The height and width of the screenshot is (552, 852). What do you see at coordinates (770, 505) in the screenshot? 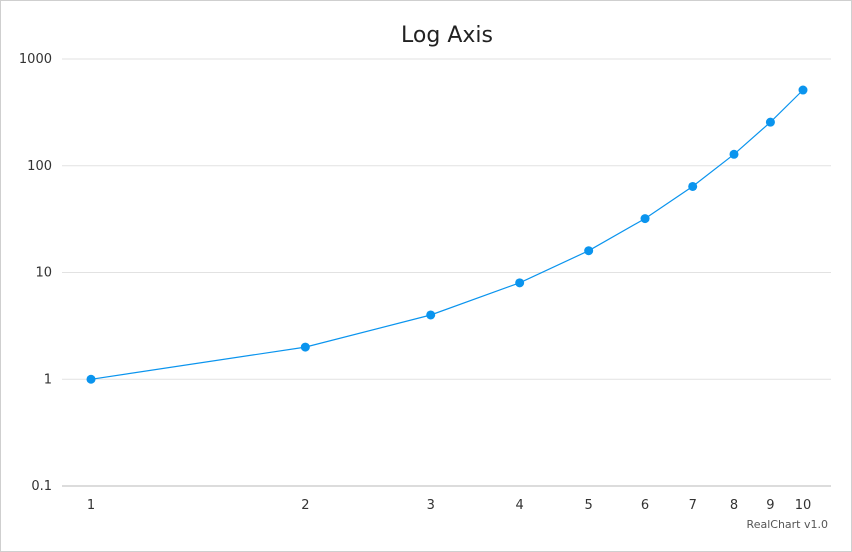
I see `x-tick-label: 9` at bounding box center [770, 505].